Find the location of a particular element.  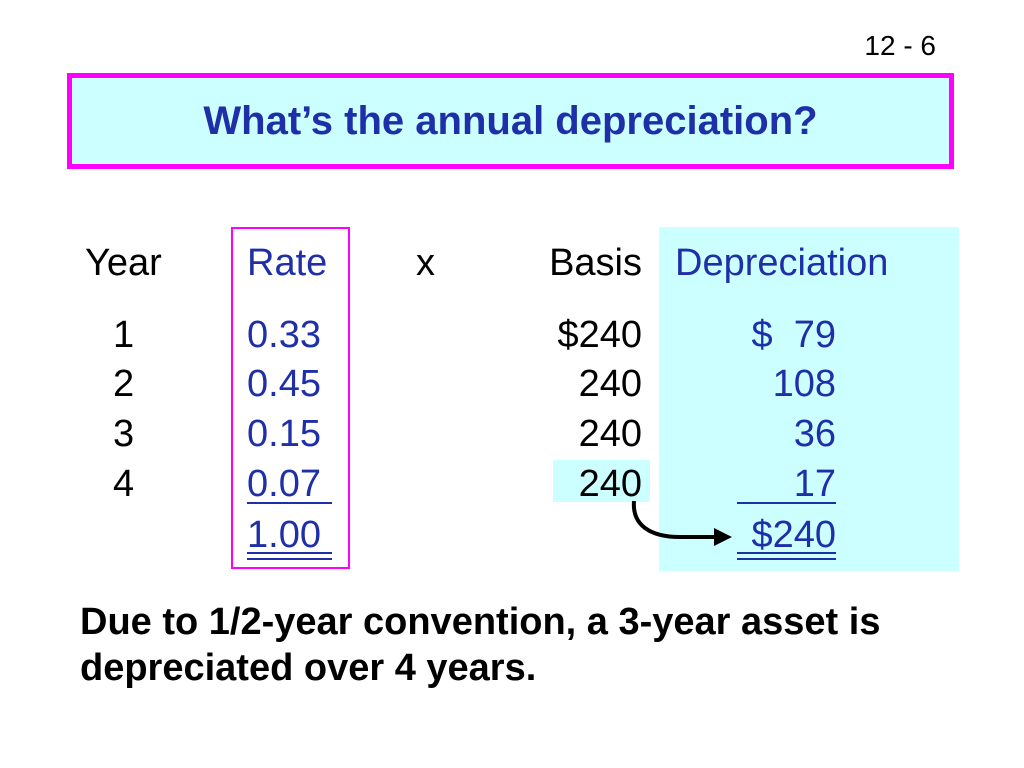

row-1-rate: 0.33 is located at coordinates (284, 335).